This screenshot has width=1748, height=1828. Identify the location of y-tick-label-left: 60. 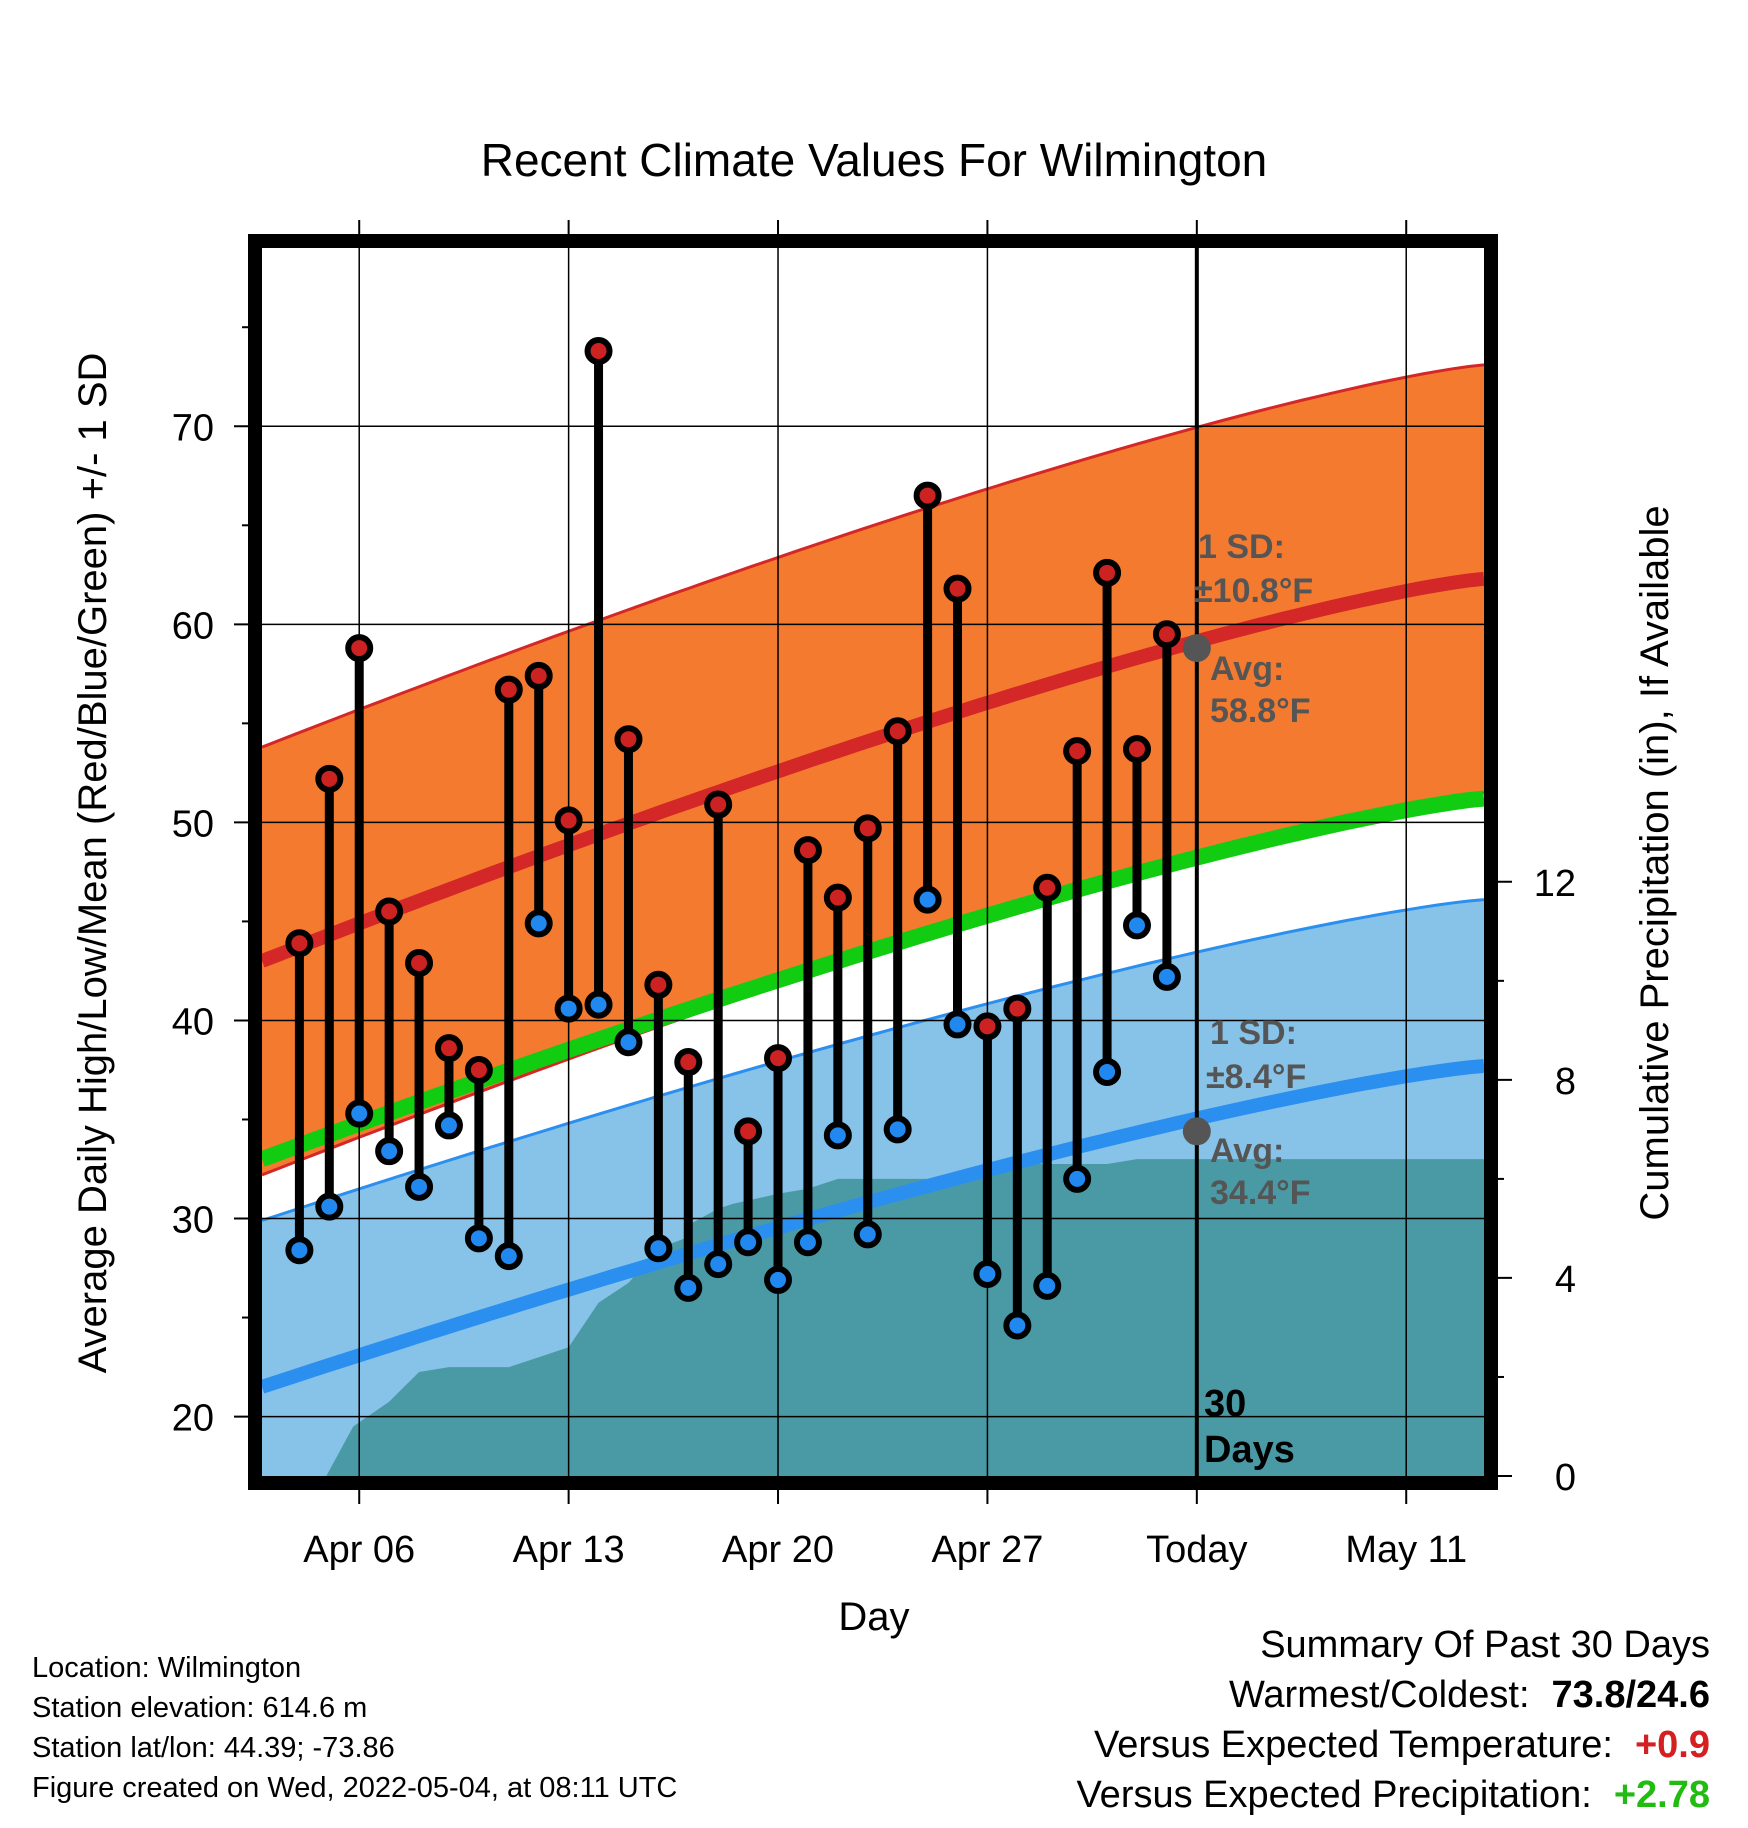
(193, 626).